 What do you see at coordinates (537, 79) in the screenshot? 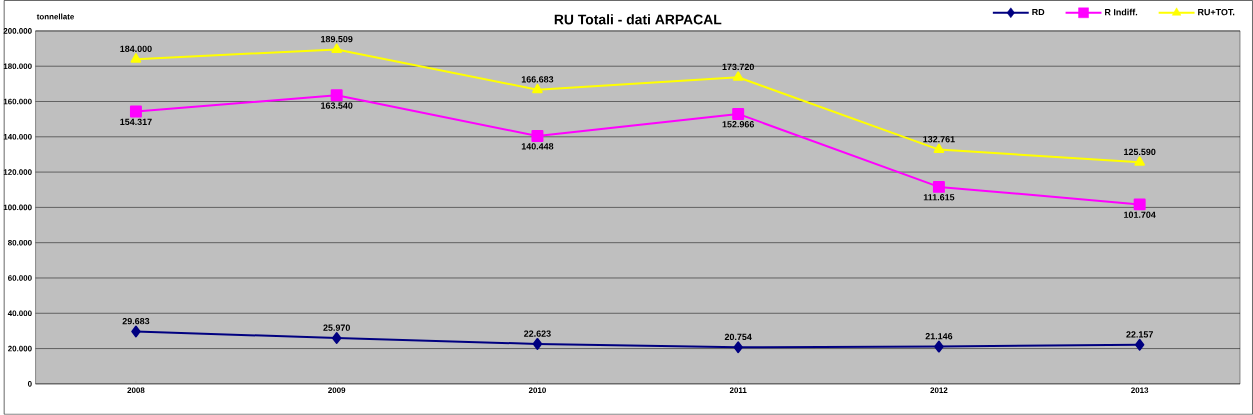
I see `data-label: 166.683` at bounding box center [537, 79].